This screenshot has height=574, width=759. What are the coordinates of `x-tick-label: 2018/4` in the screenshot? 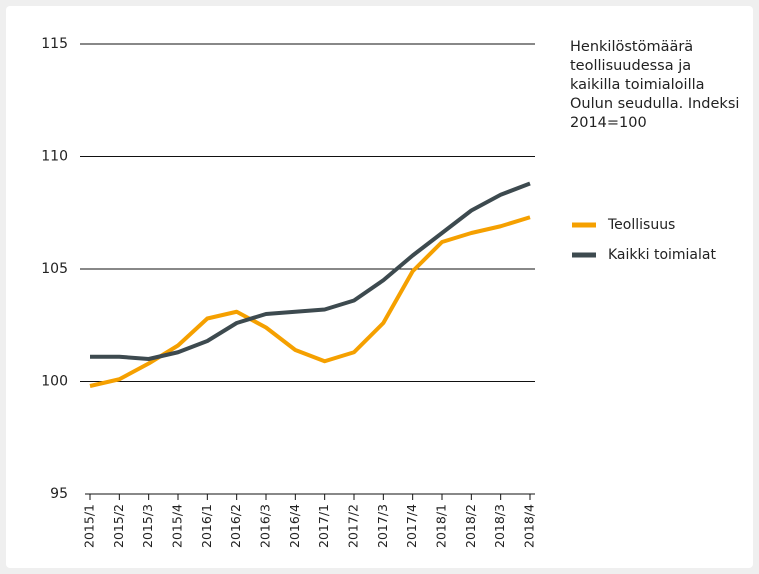 It's located at (529, 526).